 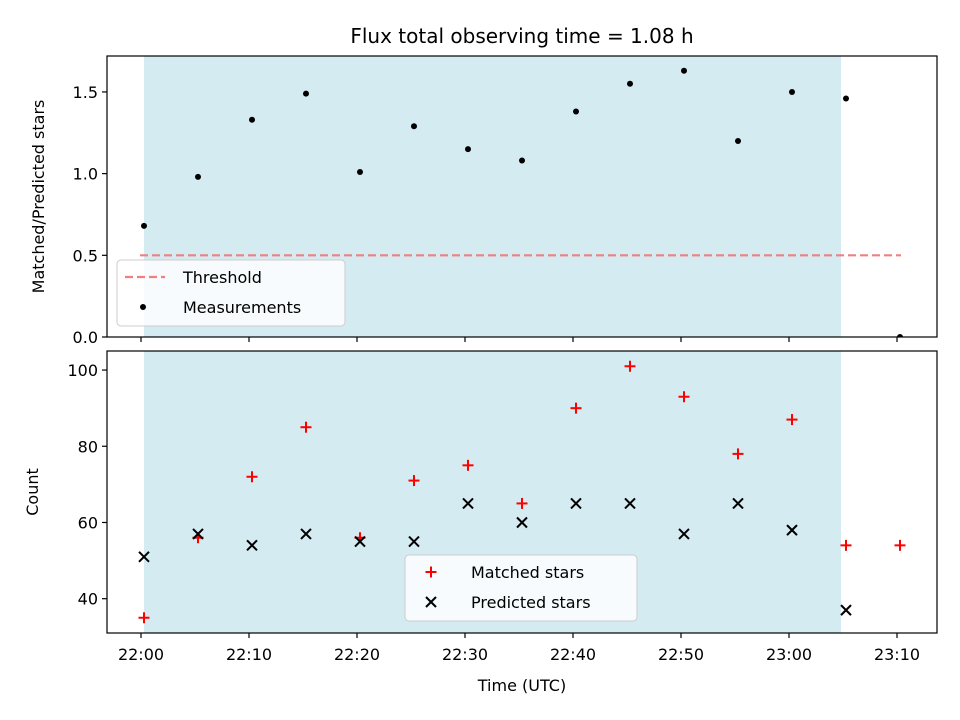 What do you see at coordinates (85, 337) in the screenshot?
I see `y-tick-label: 0.0` at bounding box center [85, 337].